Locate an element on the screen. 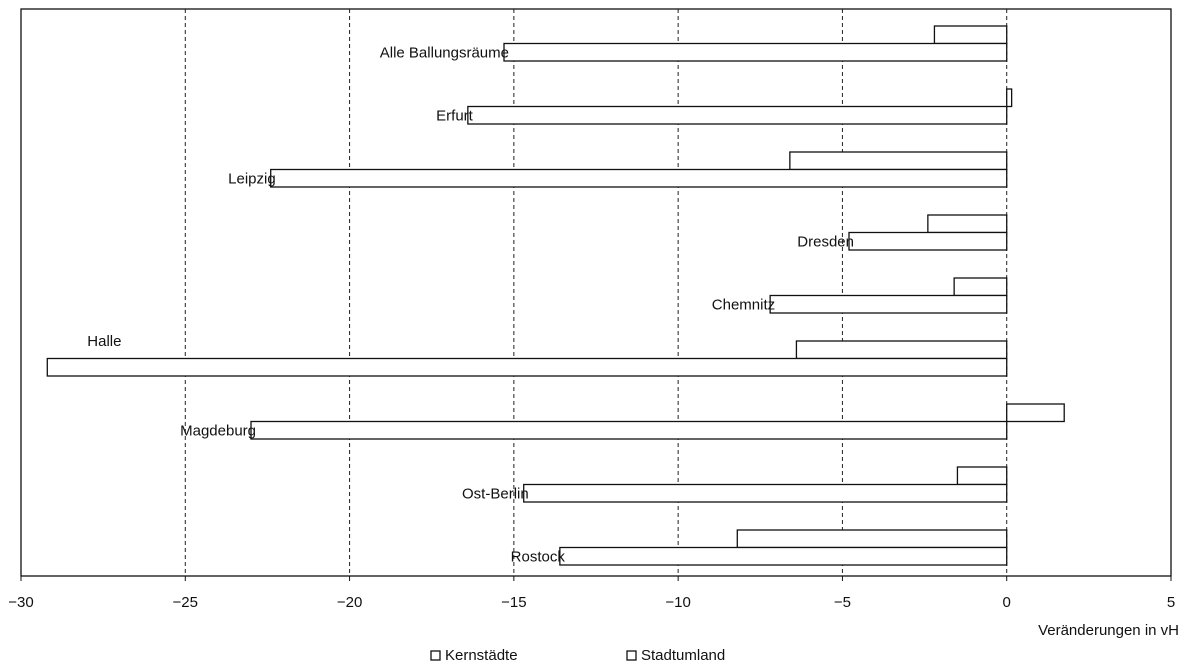  category-label-leipzig: Leipzig is located at coordinates (252, 179).